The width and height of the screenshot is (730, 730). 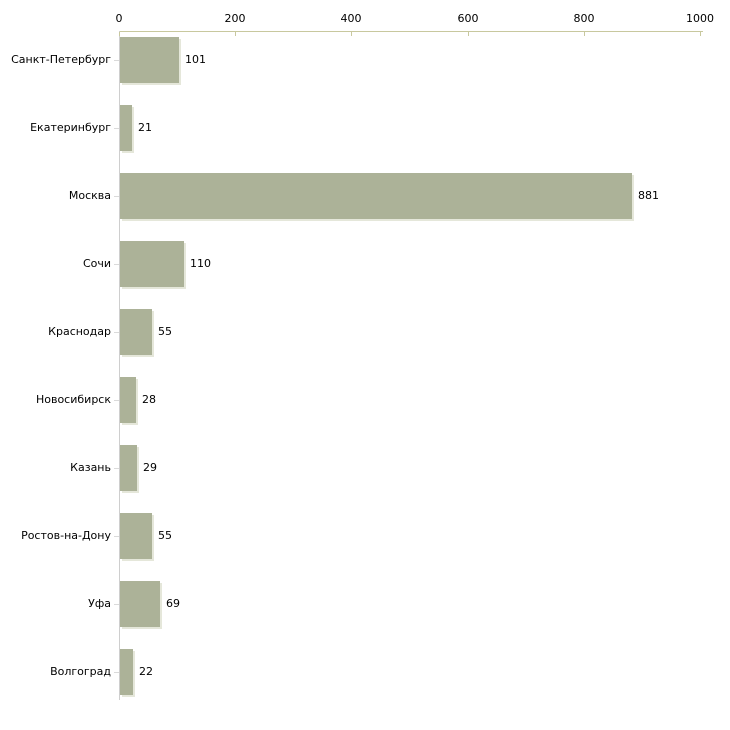 I want to click on y-axis-line, so click(x=119, y=365).